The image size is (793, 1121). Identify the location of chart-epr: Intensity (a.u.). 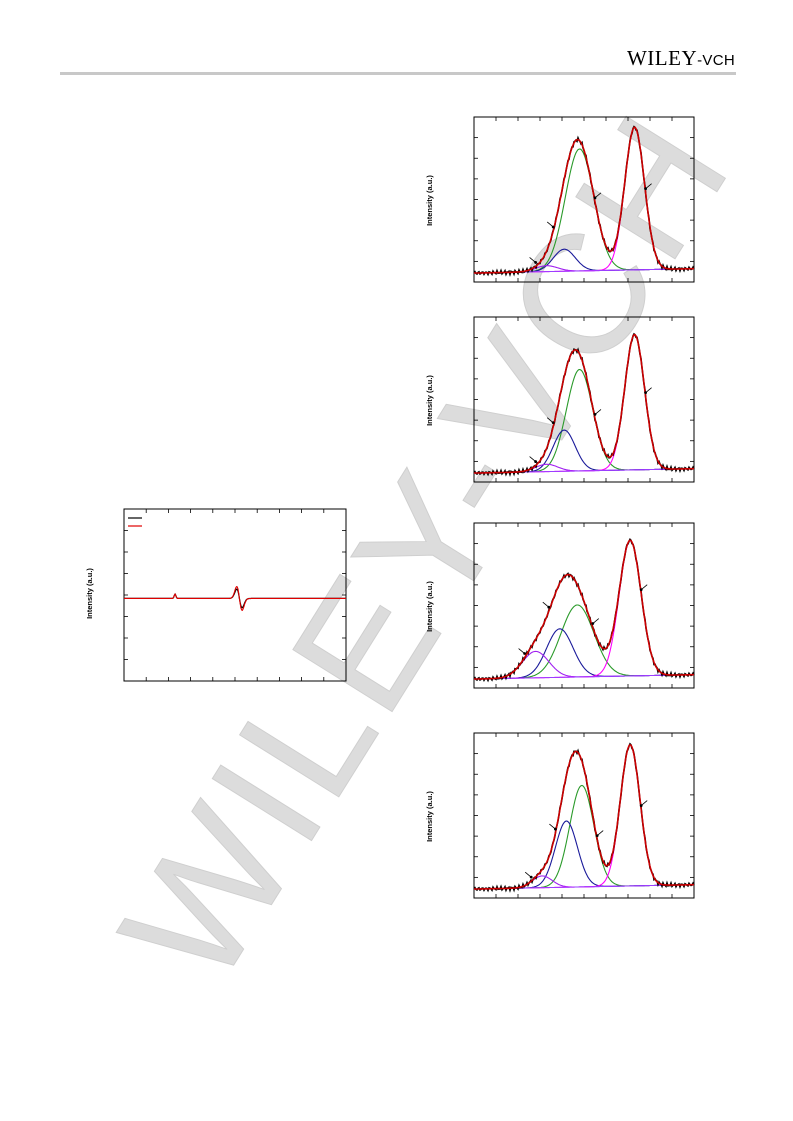
(217, 595).